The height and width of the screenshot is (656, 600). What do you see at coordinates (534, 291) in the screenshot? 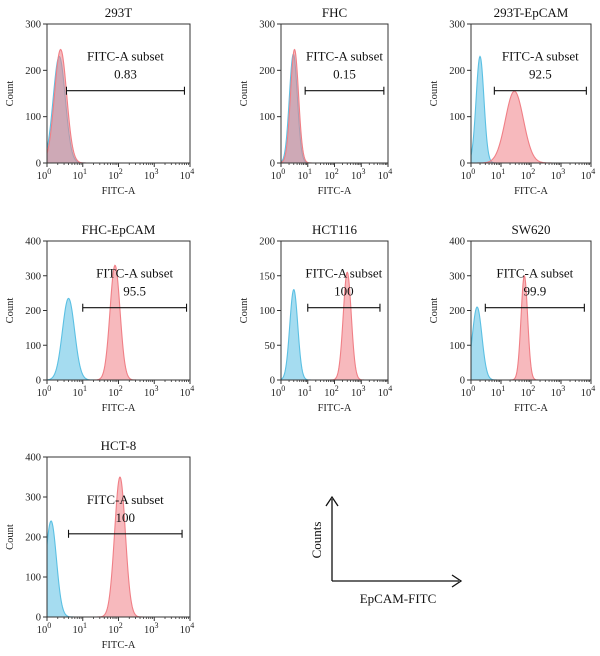
I see `gate-percentage: 99.9` at bounding box center [534, 291].